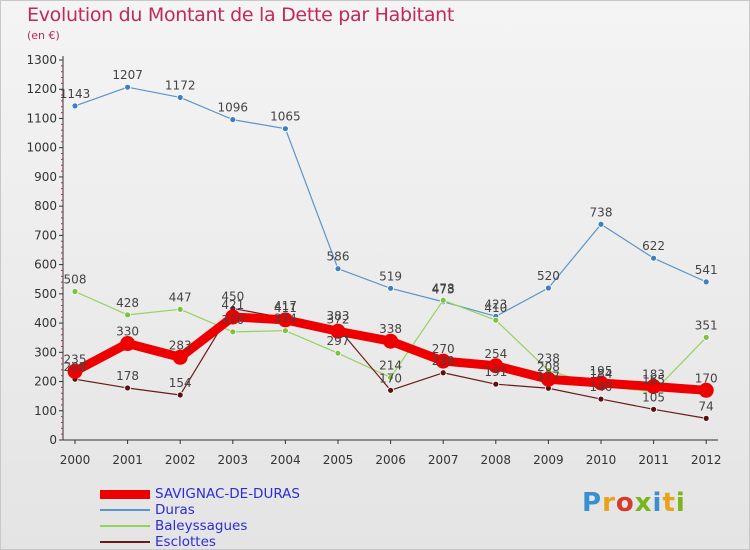 The width and height of the screenshot is (750, 550). I want to click on data-label: 370, so click(232, 320).